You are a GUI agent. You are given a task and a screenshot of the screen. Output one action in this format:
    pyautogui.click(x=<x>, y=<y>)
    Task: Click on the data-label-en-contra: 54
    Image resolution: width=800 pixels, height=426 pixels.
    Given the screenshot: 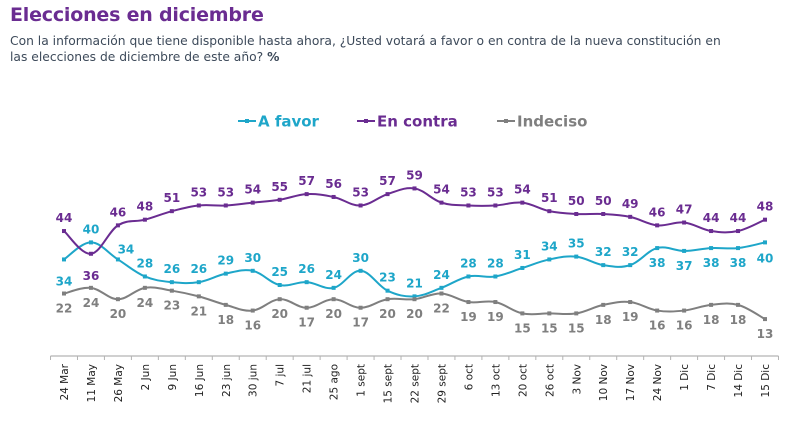 What is the action you would take?
    pyautogui.click(x=252, y=190)
    